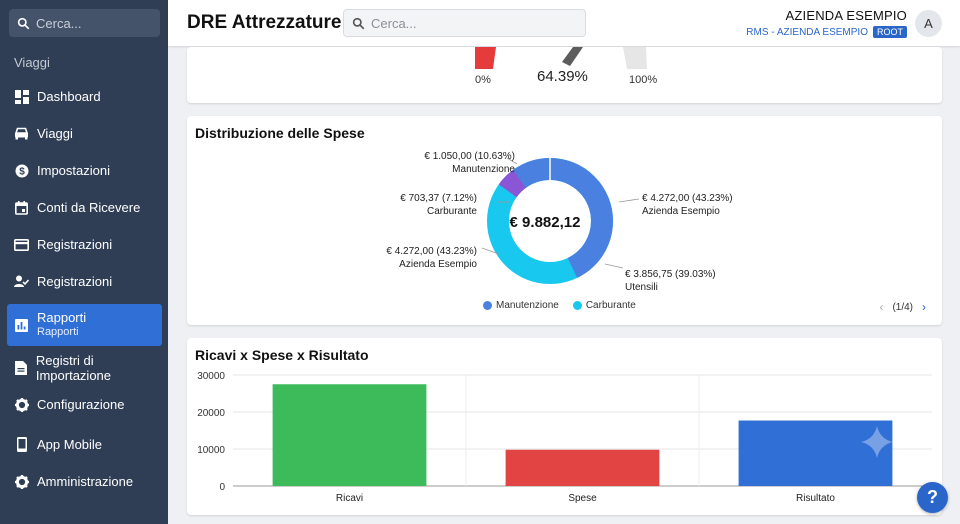 The image size is (960, 524). What do you see at coordinates (877, 442) in the screenshot?
I see `sparkle-icon` at bounding box center [877, 442].